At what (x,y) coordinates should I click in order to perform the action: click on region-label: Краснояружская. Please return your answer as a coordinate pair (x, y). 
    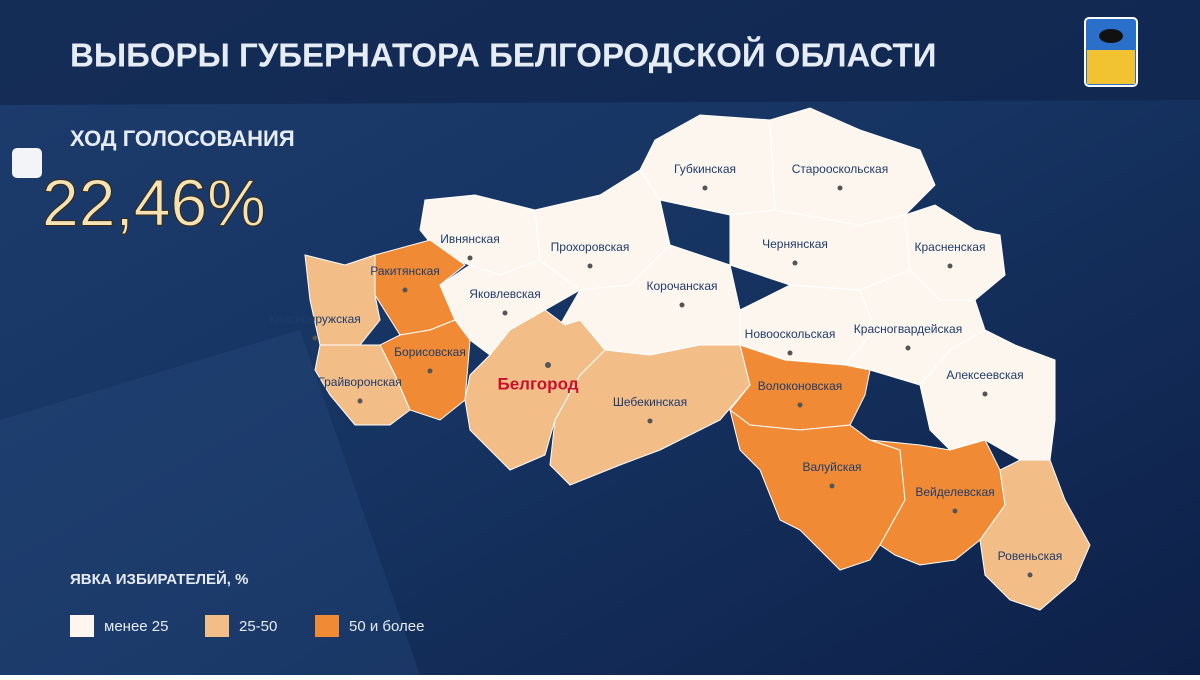
    Looking at the image, I should click on (315, 319).